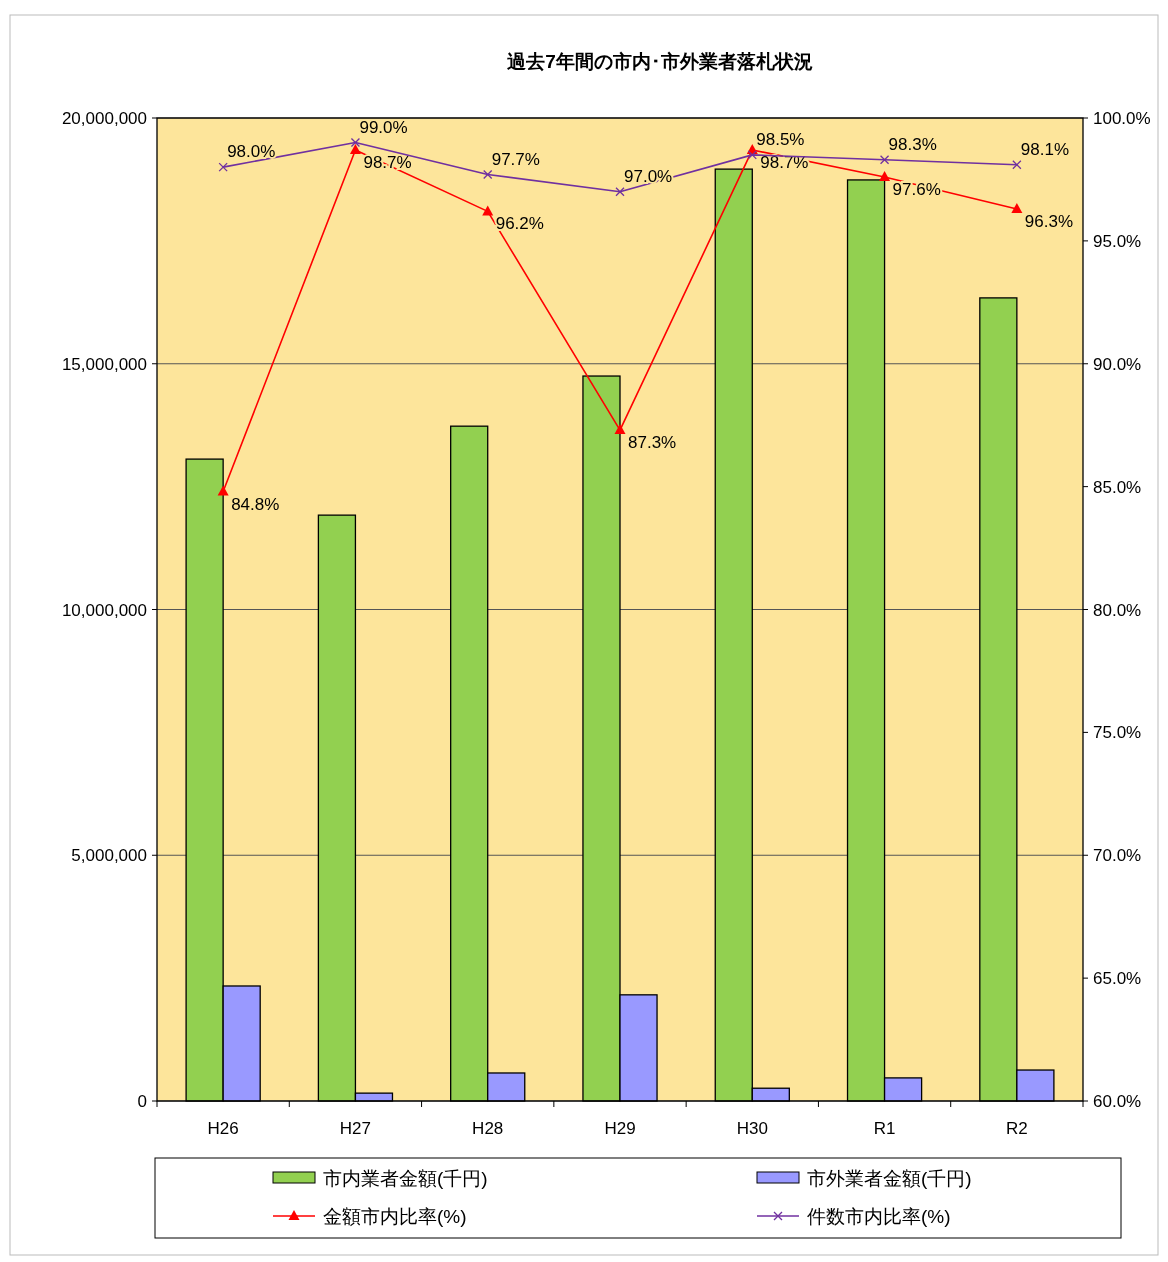 Image resolution: width=1168 pixels, height=1262 pixels. I want to click on data-label: 98.0%, so click(251, 152).